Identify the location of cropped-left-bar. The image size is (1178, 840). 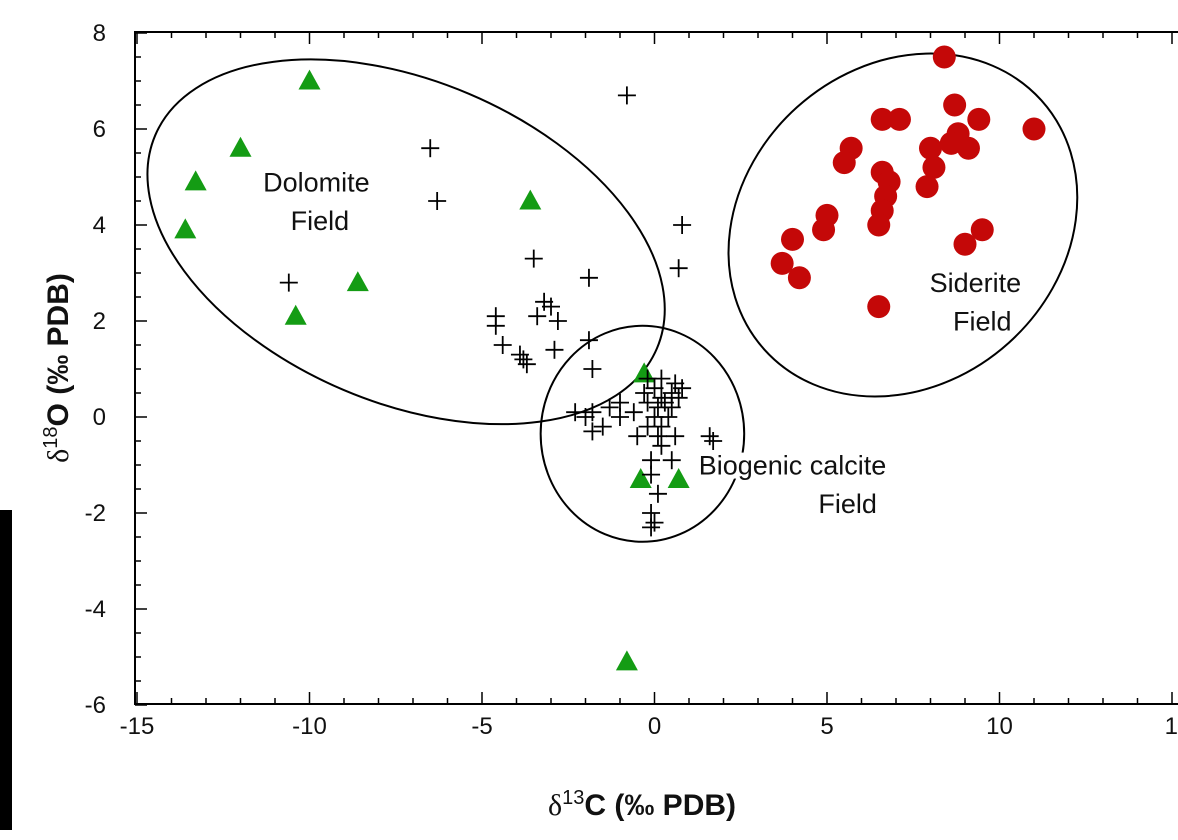
(6, 670).